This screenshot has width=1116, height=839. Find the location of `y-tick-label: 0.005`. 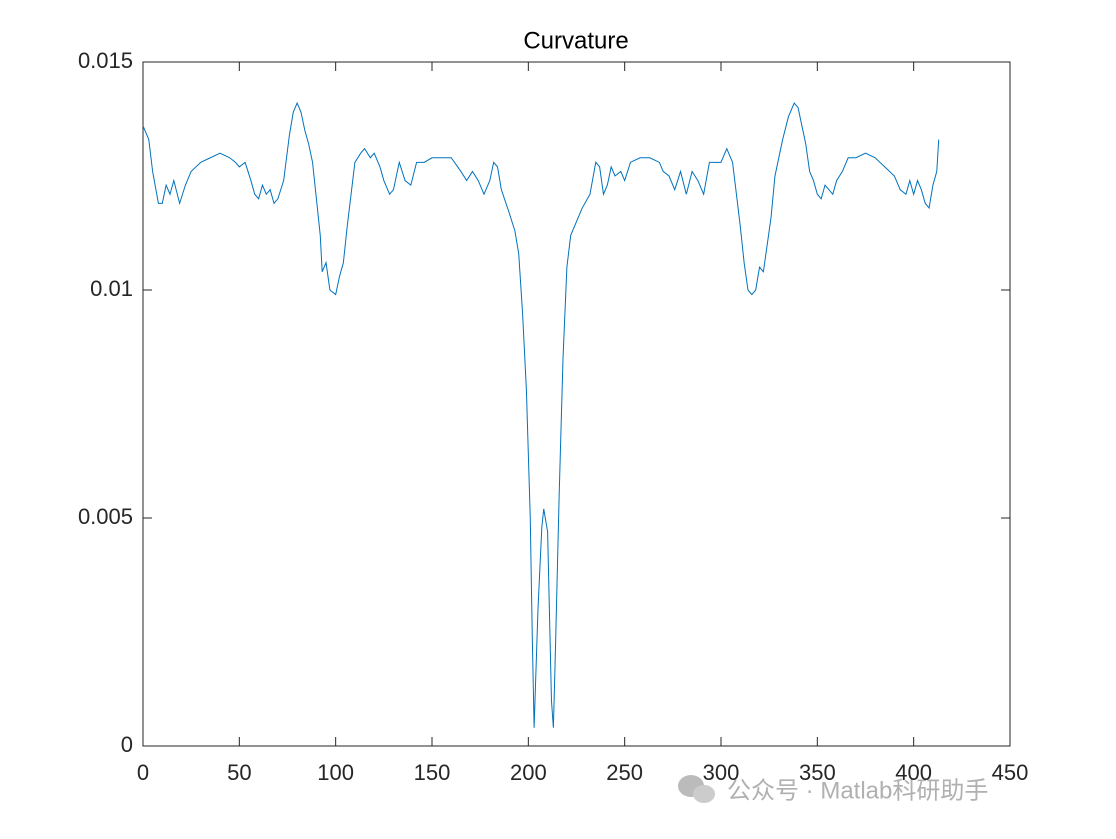

y-tick-label: 0.005 is located at coordinates (105, 516).